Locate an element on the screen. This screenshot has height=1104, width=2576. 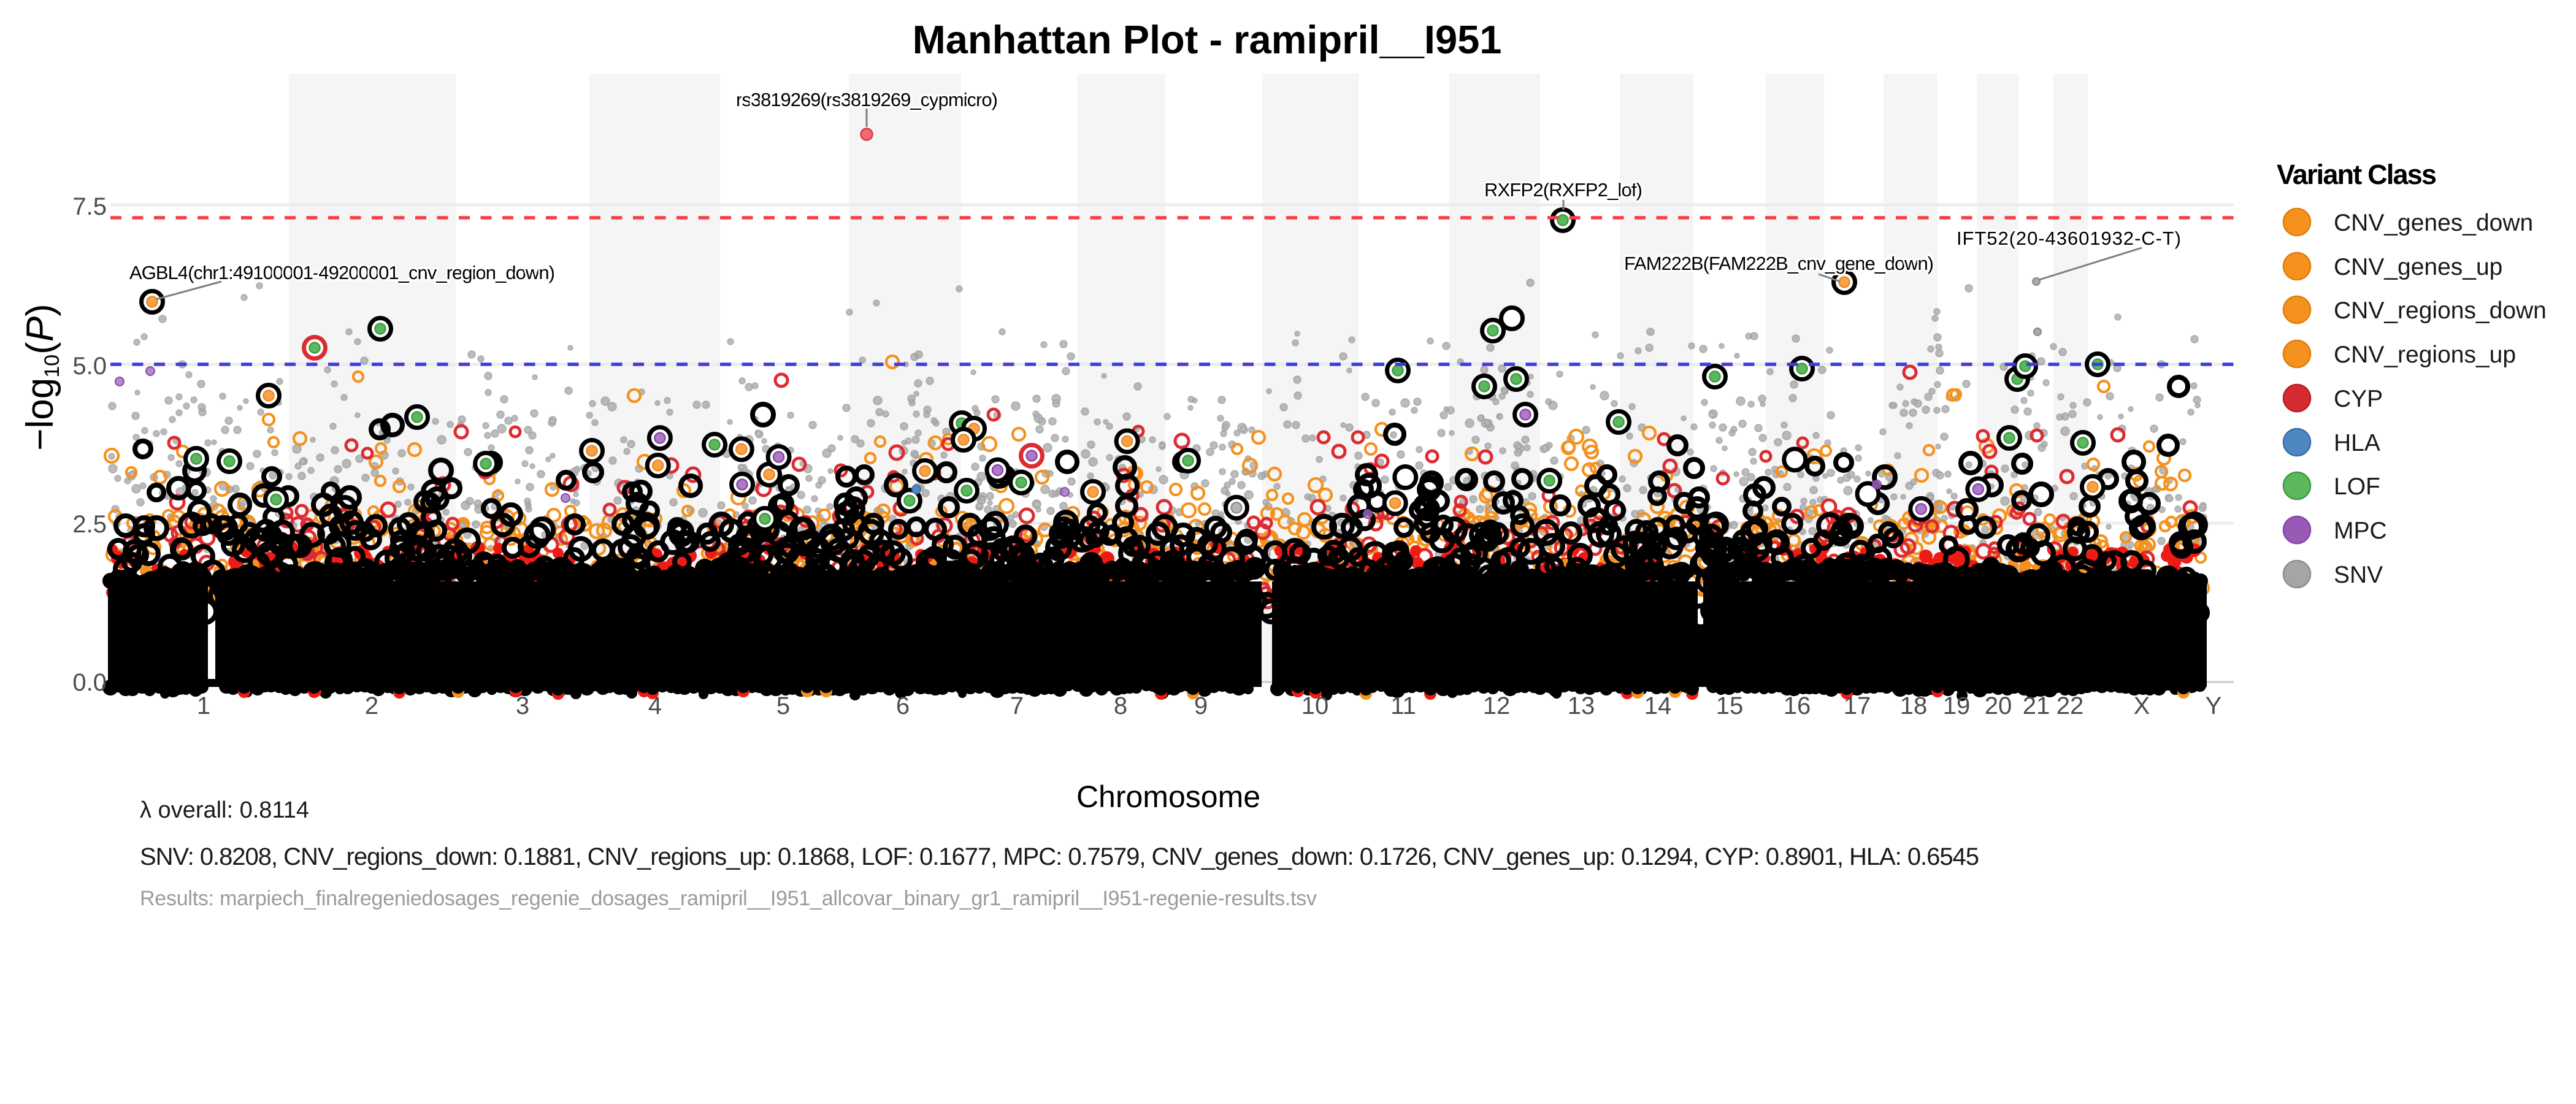
svg-text: 3 is located at coordinates (522, 705).